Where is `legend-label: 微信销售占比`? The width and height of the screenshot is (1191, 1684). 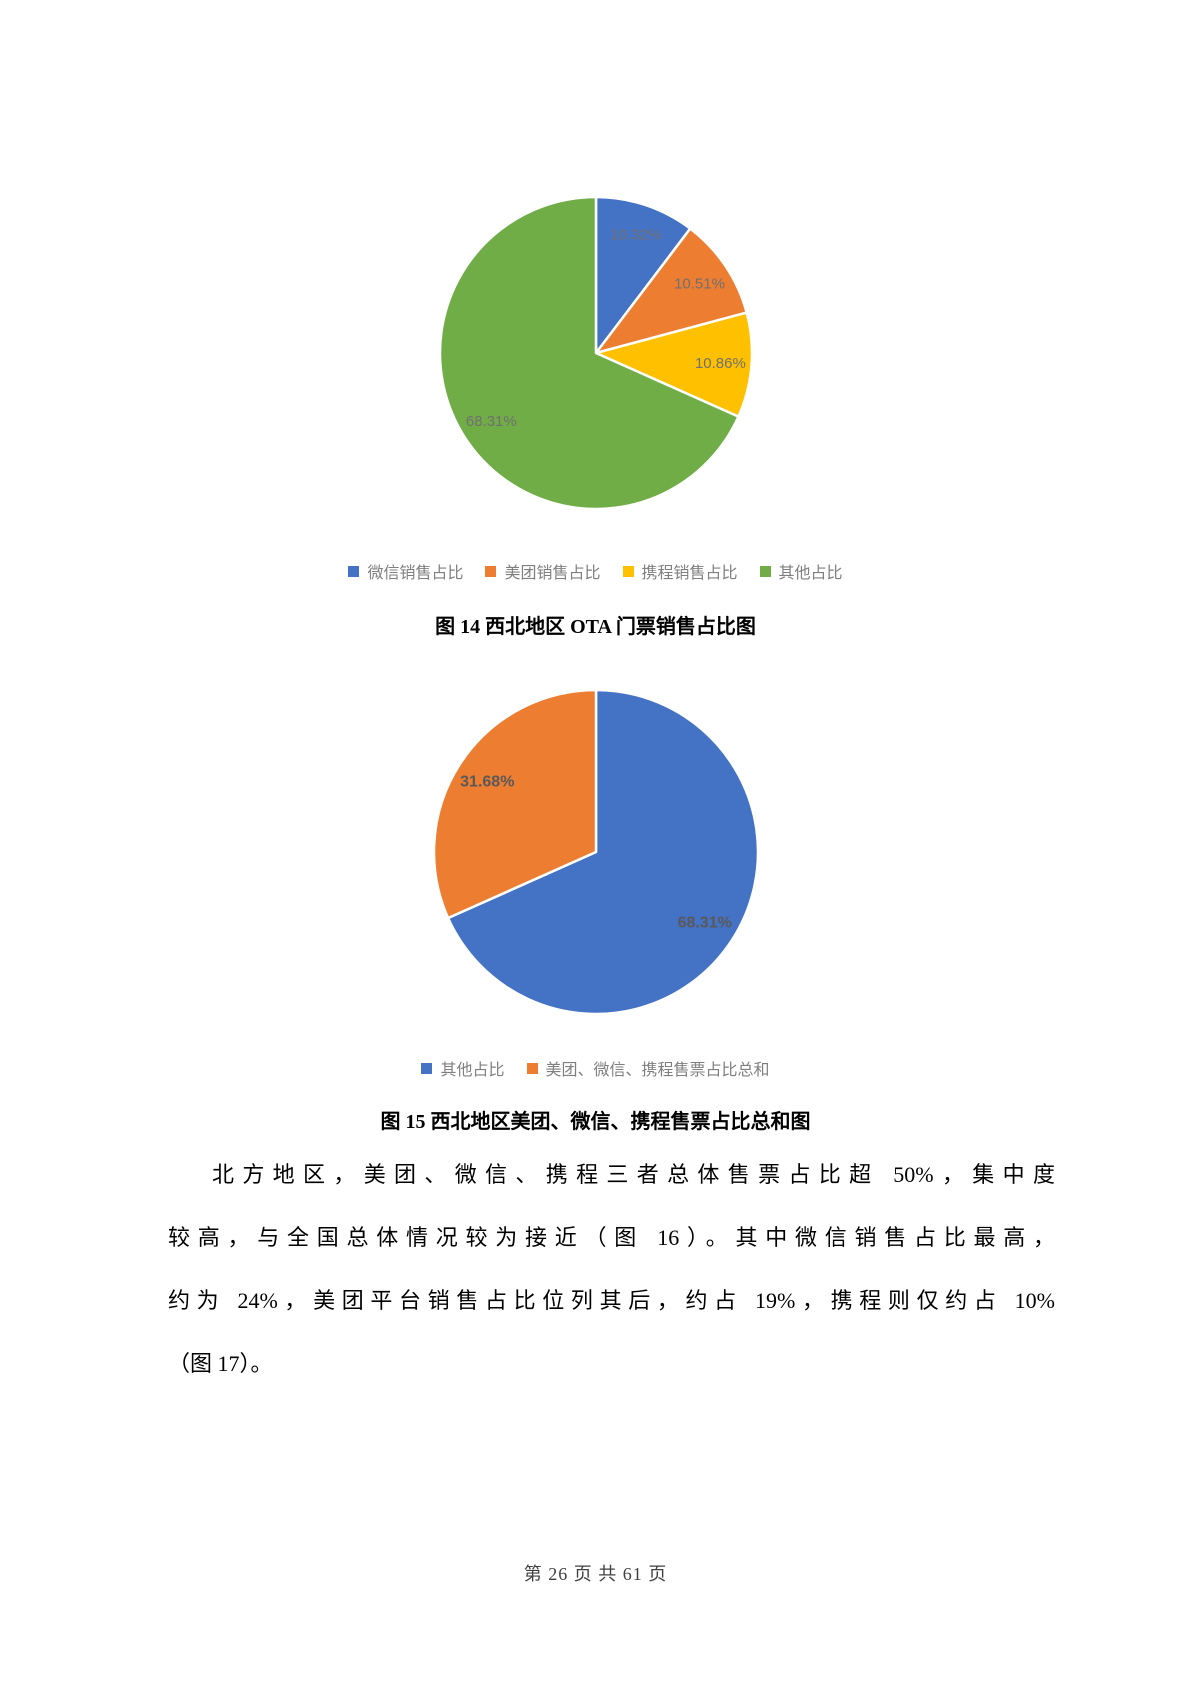
legend-label: 微信销售占比 is located at coordinates (415, 573).